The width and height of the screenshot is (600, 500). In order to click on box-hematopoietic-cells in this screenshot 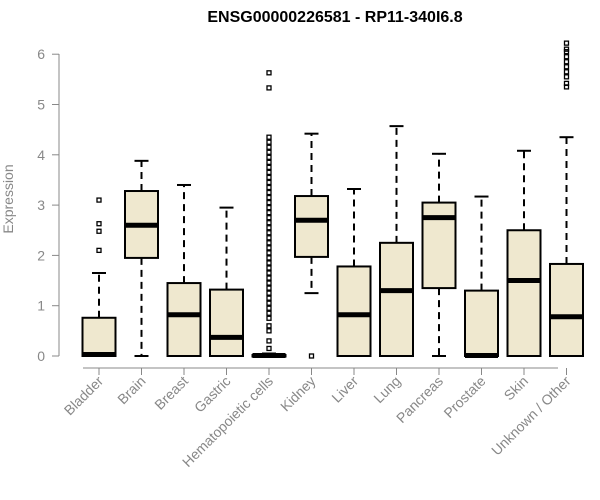, I will do `click(269, 214)`.